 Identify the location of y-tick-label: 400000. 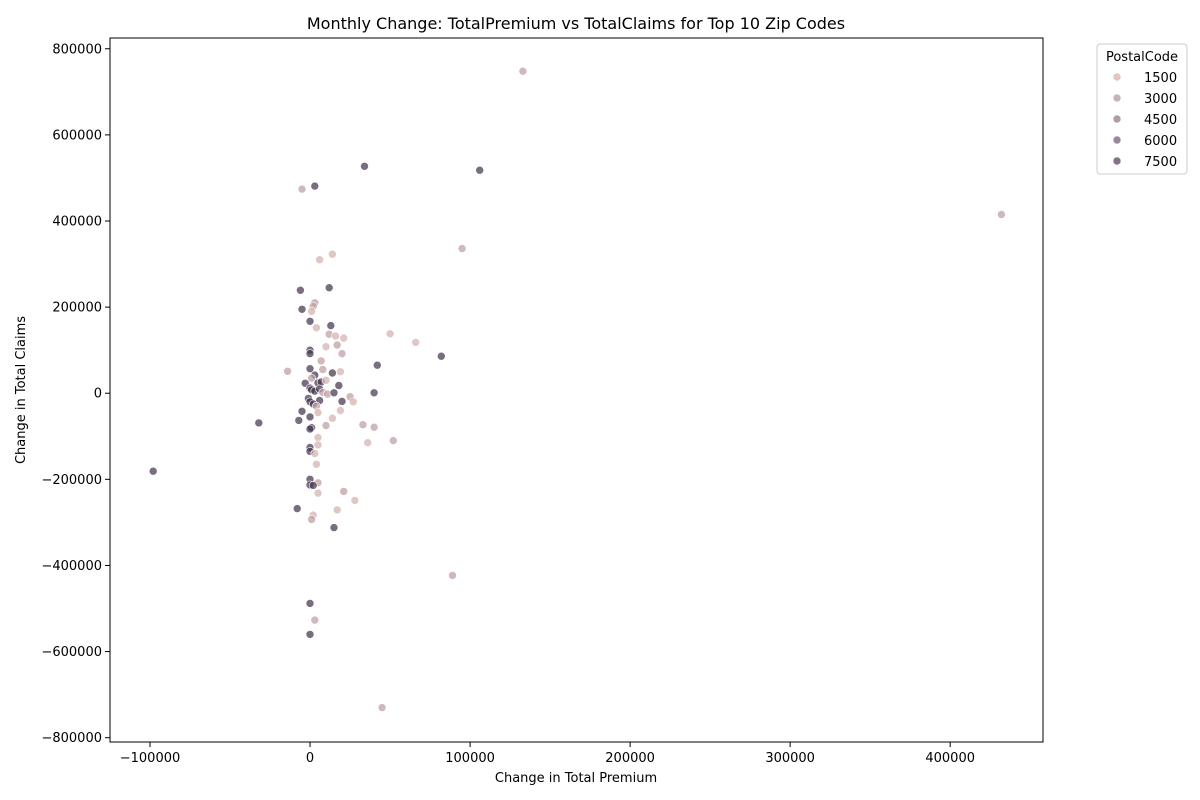
(77, 221).